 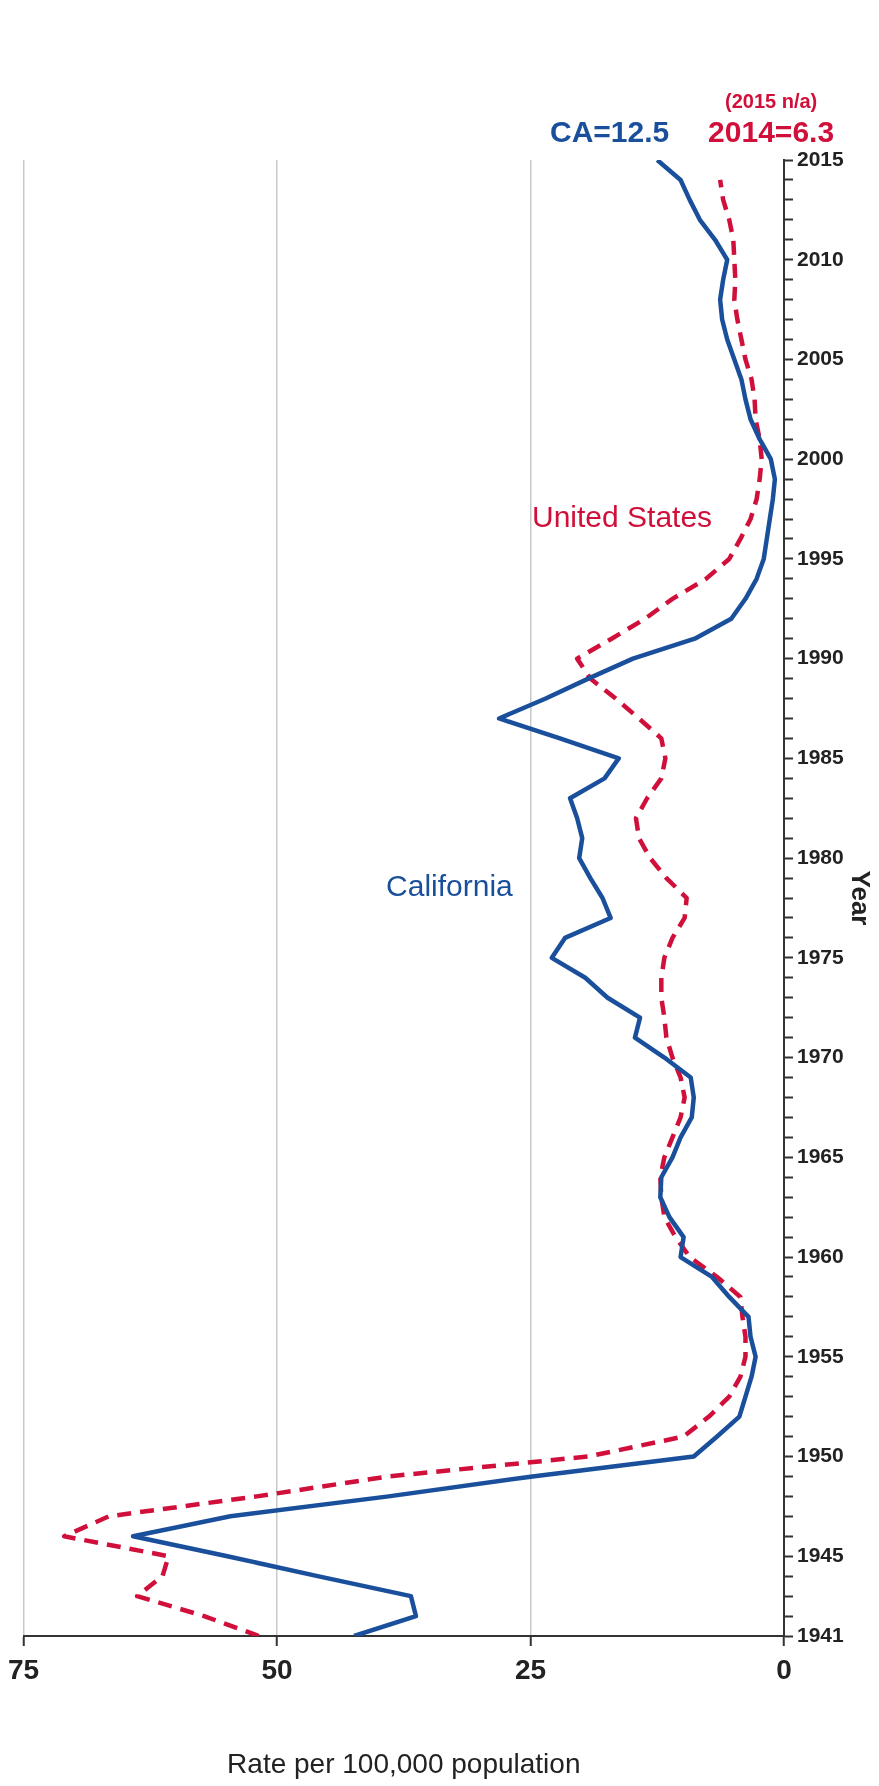 I want to click on series-label: United States, so click(x=622, y=516).